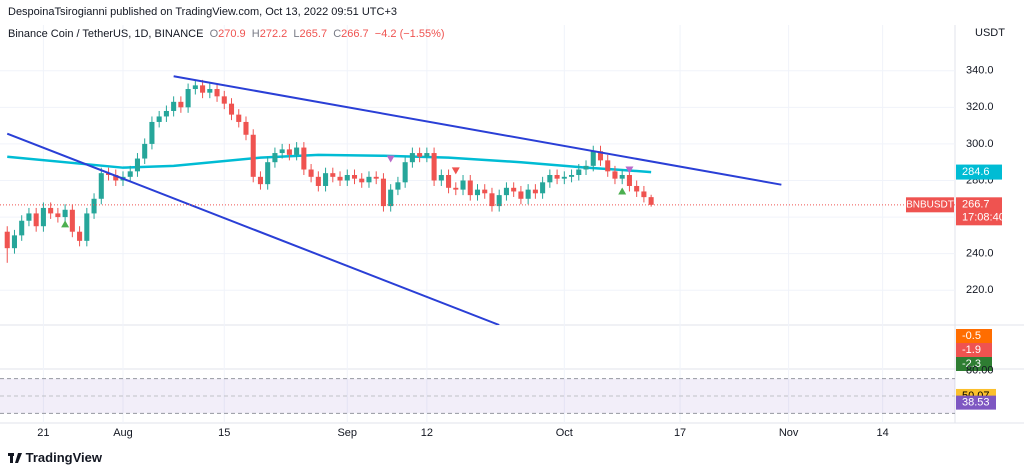 This screenshot has height=473, width=1024. Describe the element at coordinates (427, 433) in the screenshot. I see `x-tick-label: 12` at that location.